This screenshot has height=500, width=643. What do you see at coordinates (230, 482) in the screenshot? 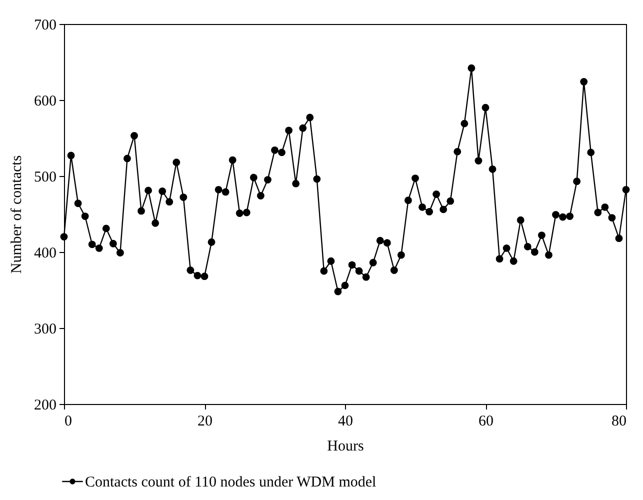
I see `legend-label: Contacts count of 110 nodes under WDM model` at bounding box center [230, 482].